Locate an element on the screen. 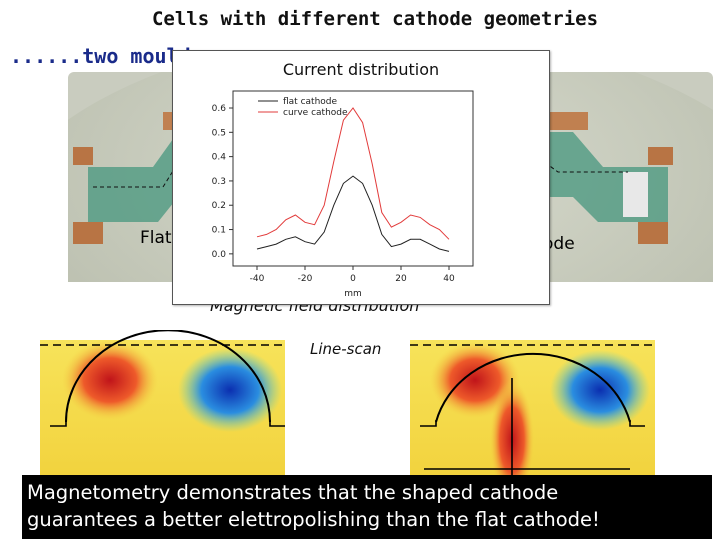 This screenshot has width=720, height=540. x-tick-label: -40 is located at coordinates (257, 279).